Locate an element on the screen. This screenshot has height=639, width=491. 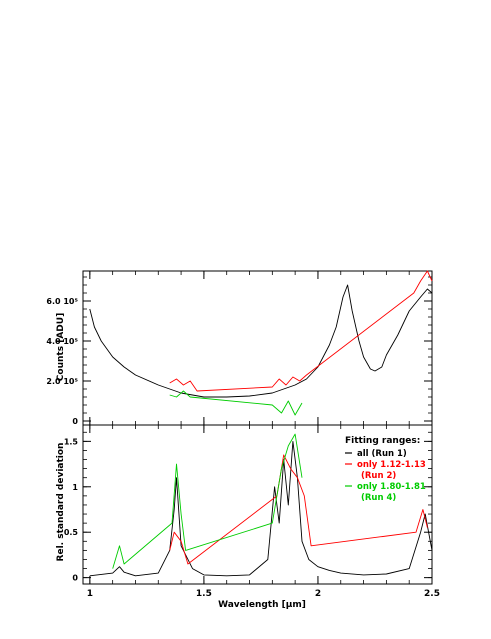
legend-entry-2: only 1.12-1.13 is located at coordinates (391, 465).